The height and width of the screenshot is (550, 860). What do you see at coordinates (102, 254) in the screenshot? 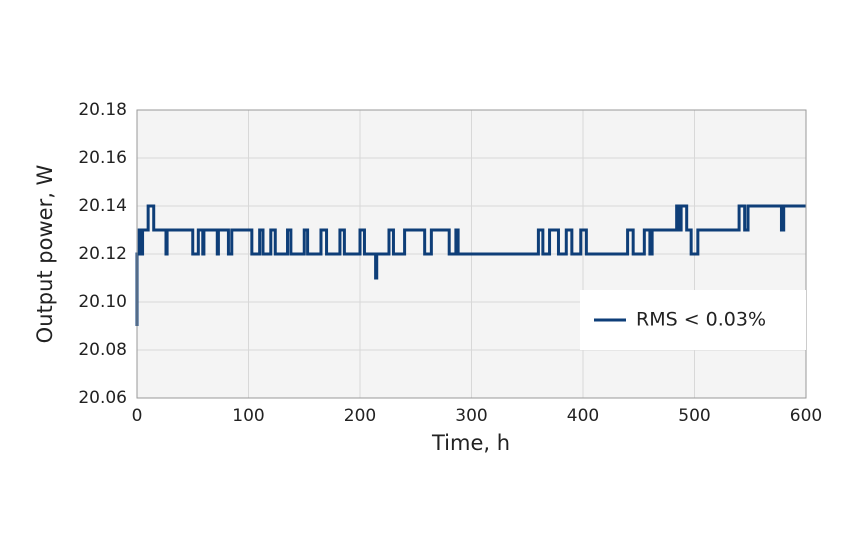
I see `y-tick-label: 20.12` at bounding box center [102, 254].